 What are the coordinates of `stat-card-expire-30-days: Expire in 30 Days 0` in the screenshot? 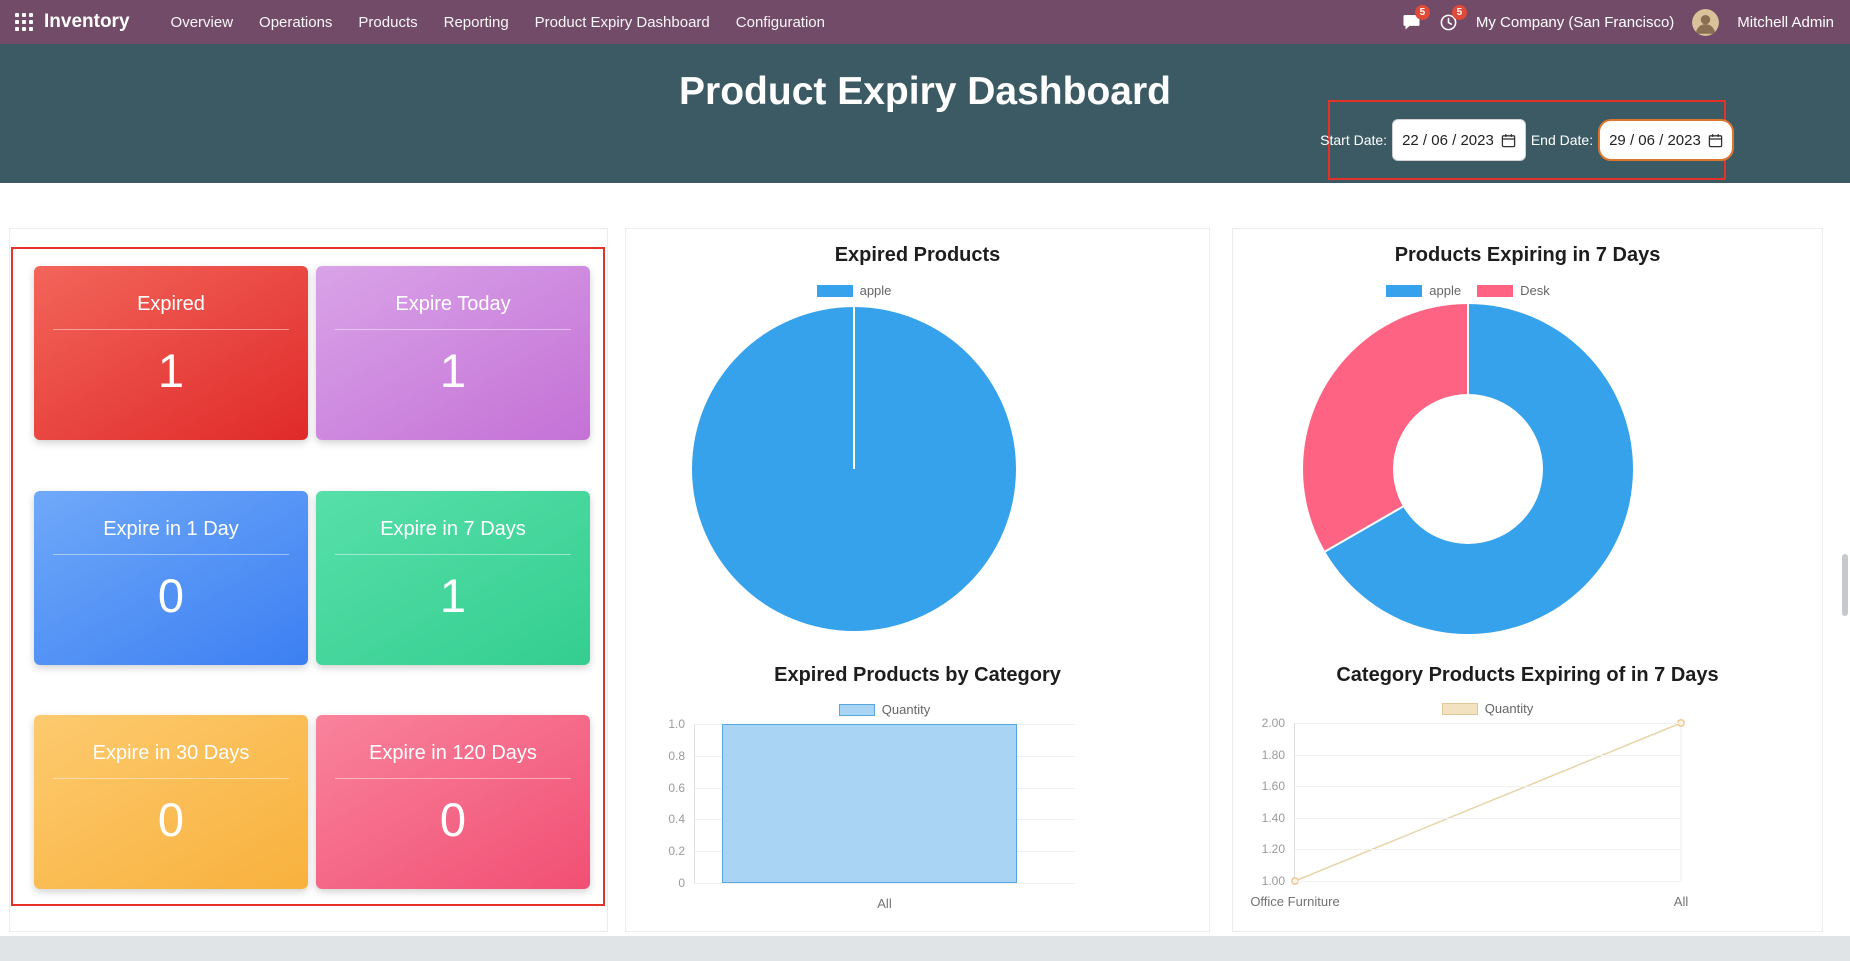 It's located at (171, 802).